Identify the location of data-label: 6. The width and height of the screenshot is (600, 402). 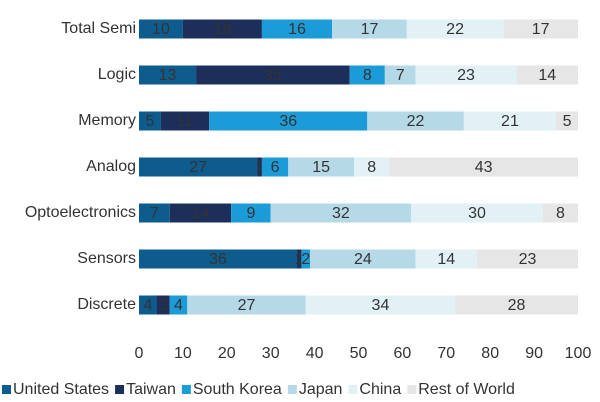
(275, 167).